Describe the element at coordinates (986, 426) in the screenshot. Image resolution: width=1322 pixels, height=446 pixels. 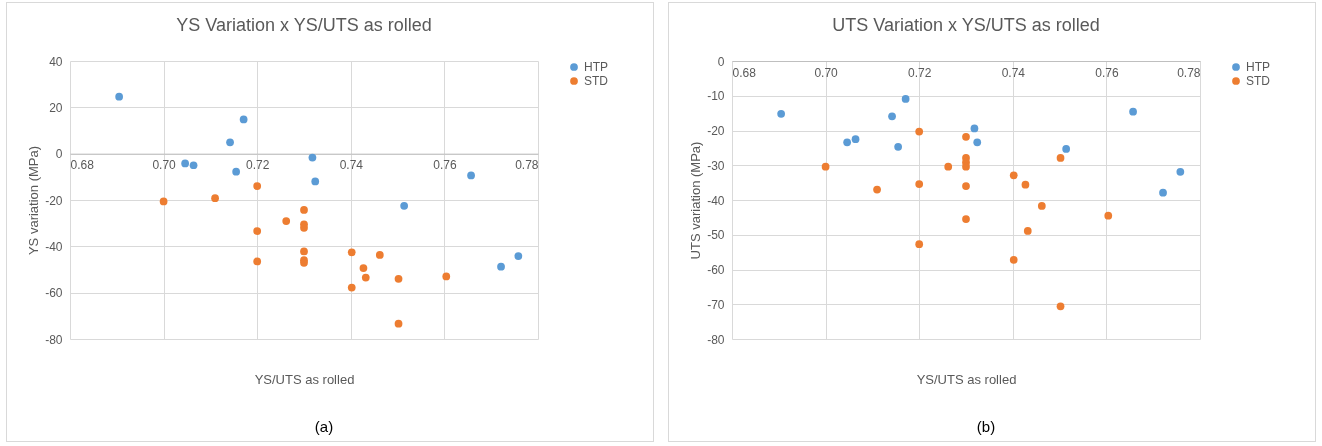
I see `text: (b)` at that location.